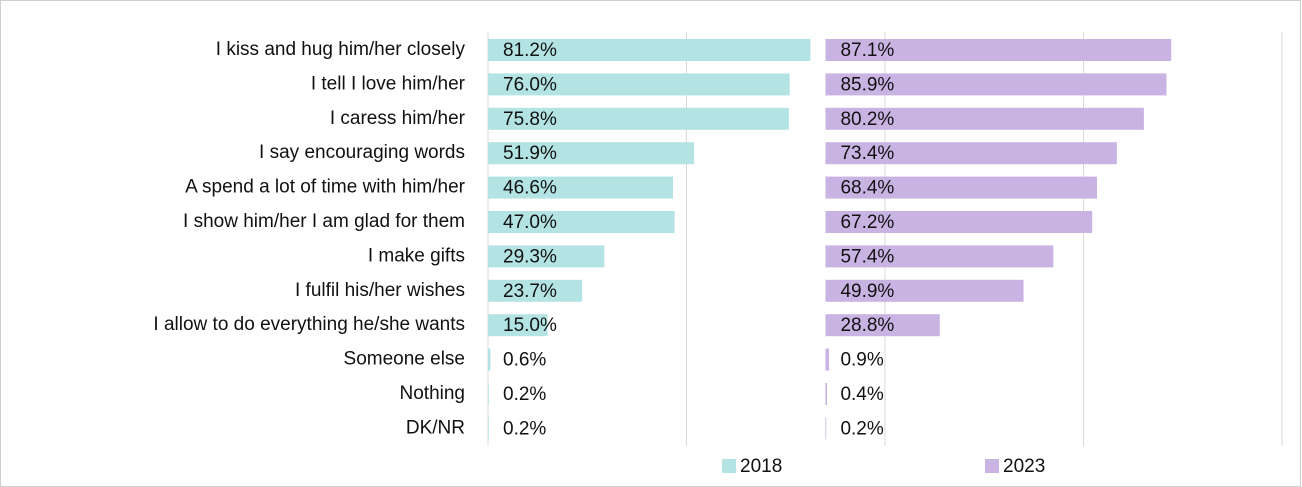 This screenshot has height=487, width=1302. Describe the element at coordinates (362, 152) in the screenshot. I see `category-label: I say encouraging words` at that location.